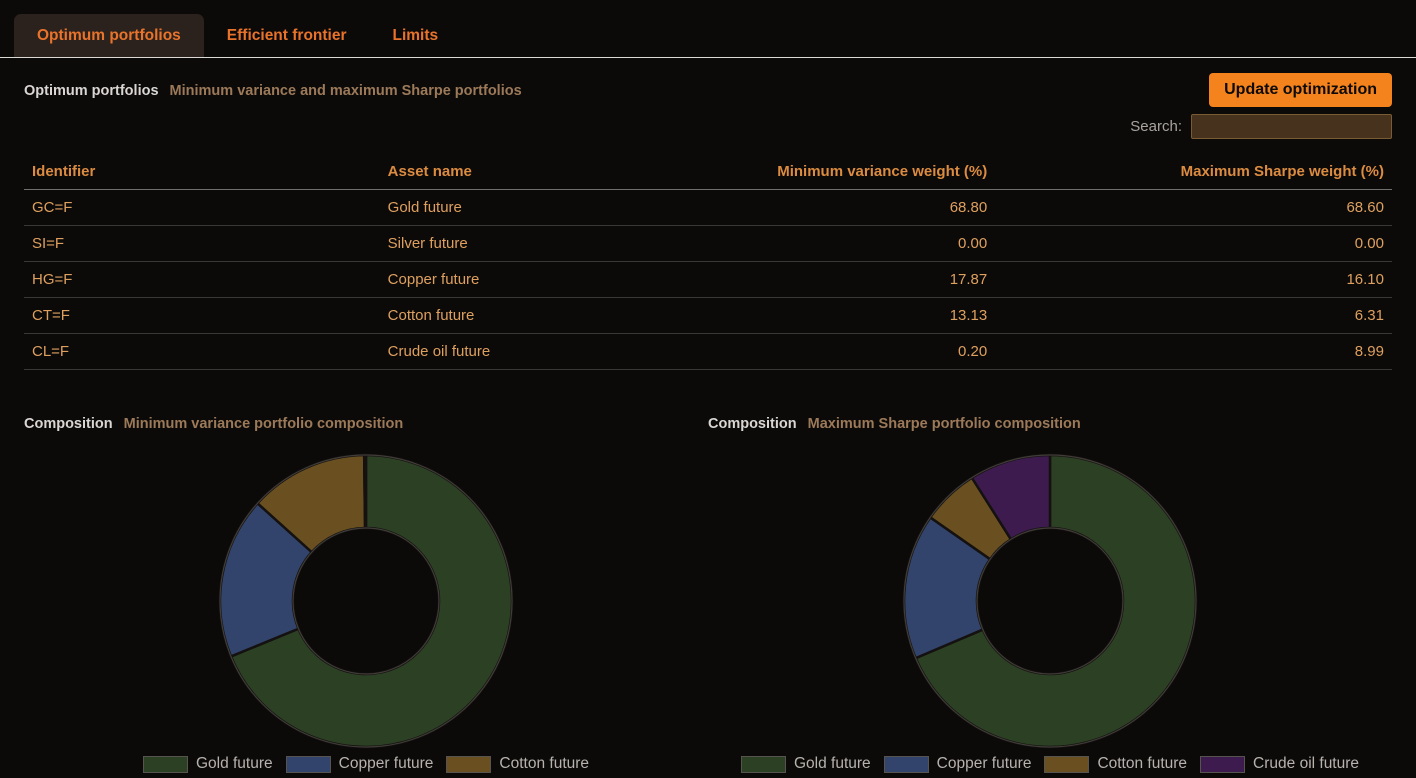 This screenshot has height=778, width=1416. I want to click on table-row: SI=F Silver future 0.00 0.00, so click(708, 243).